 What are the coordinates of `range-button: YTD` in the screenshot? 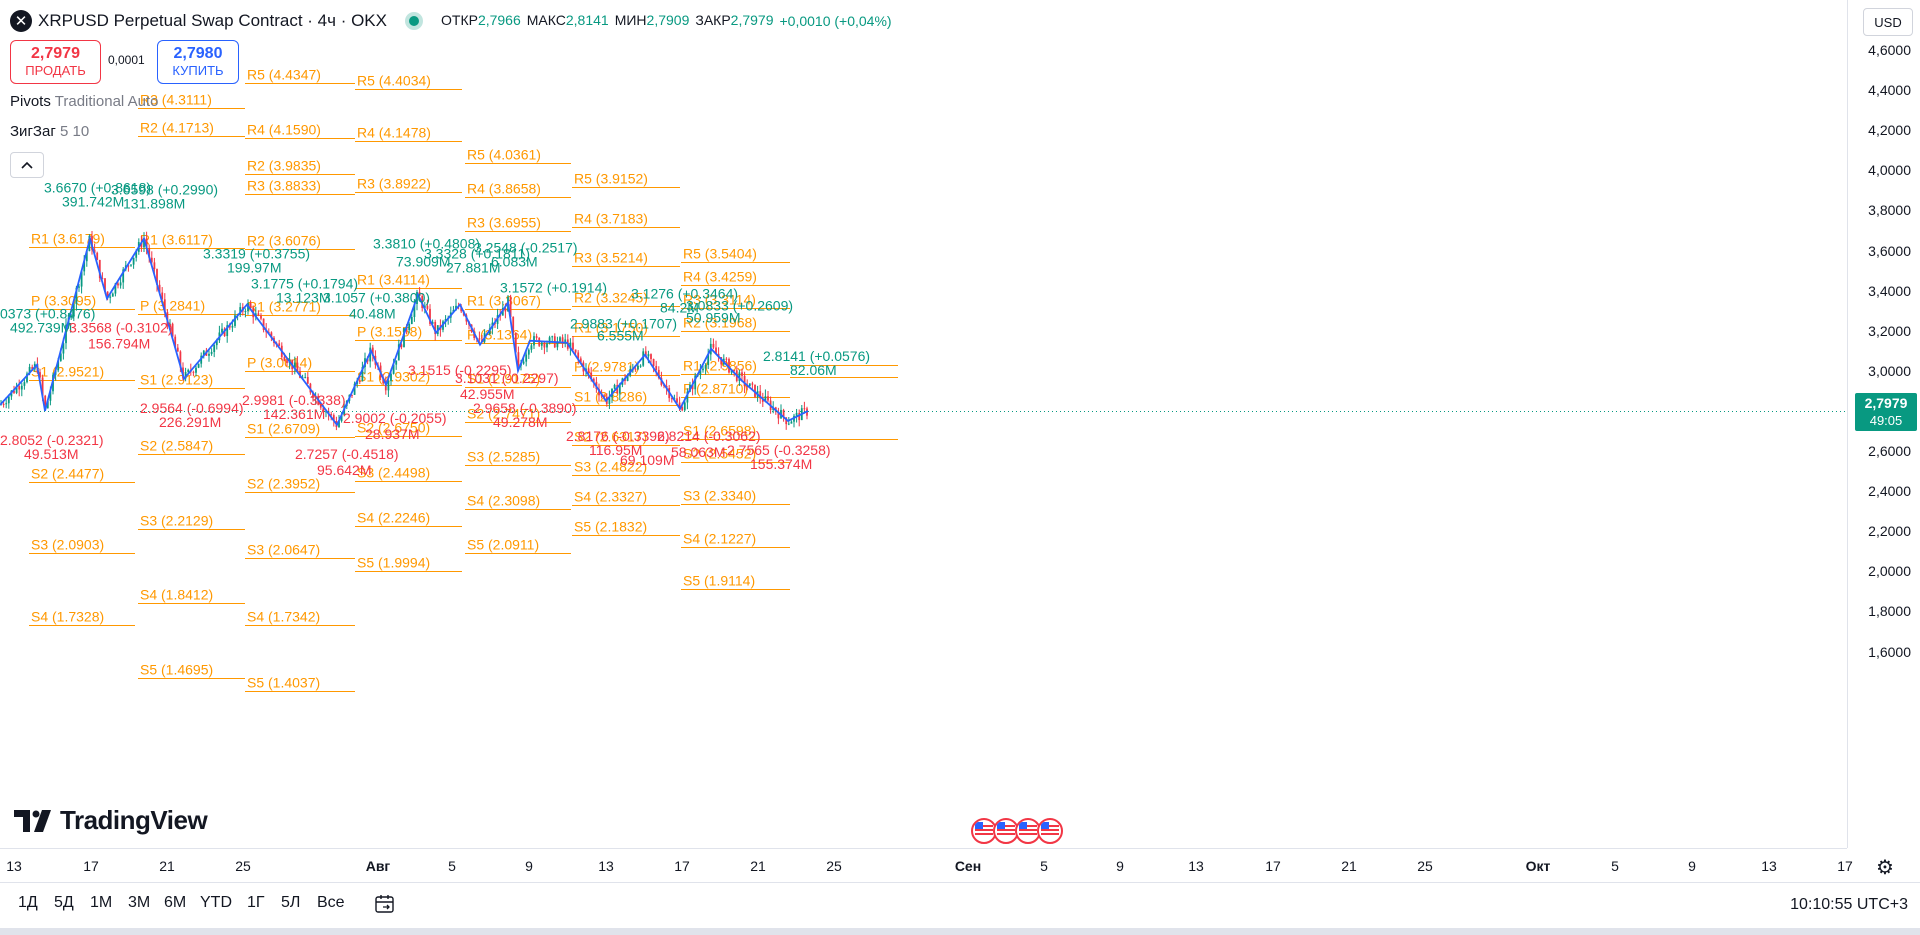 It's located at (216, 902).